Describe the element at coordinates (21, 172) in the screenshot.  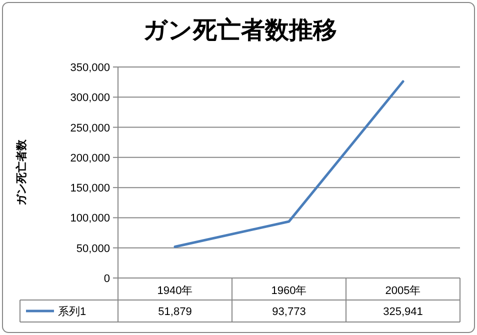
I see `y-axis-title: ガン死亡者数` at that location.